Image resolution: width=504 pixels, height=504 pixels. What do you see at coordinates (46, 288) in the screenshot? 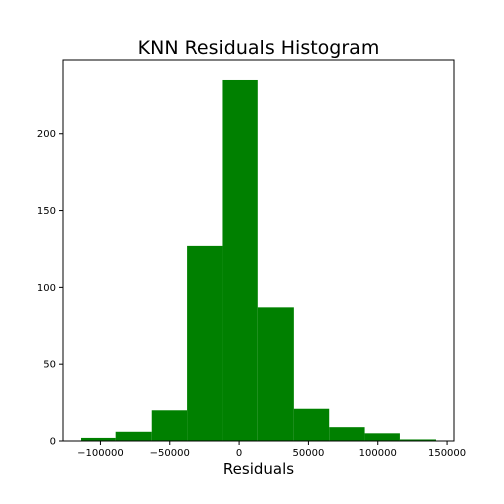
I see `y-tick-label: 100` at bounding box center [46, 288].